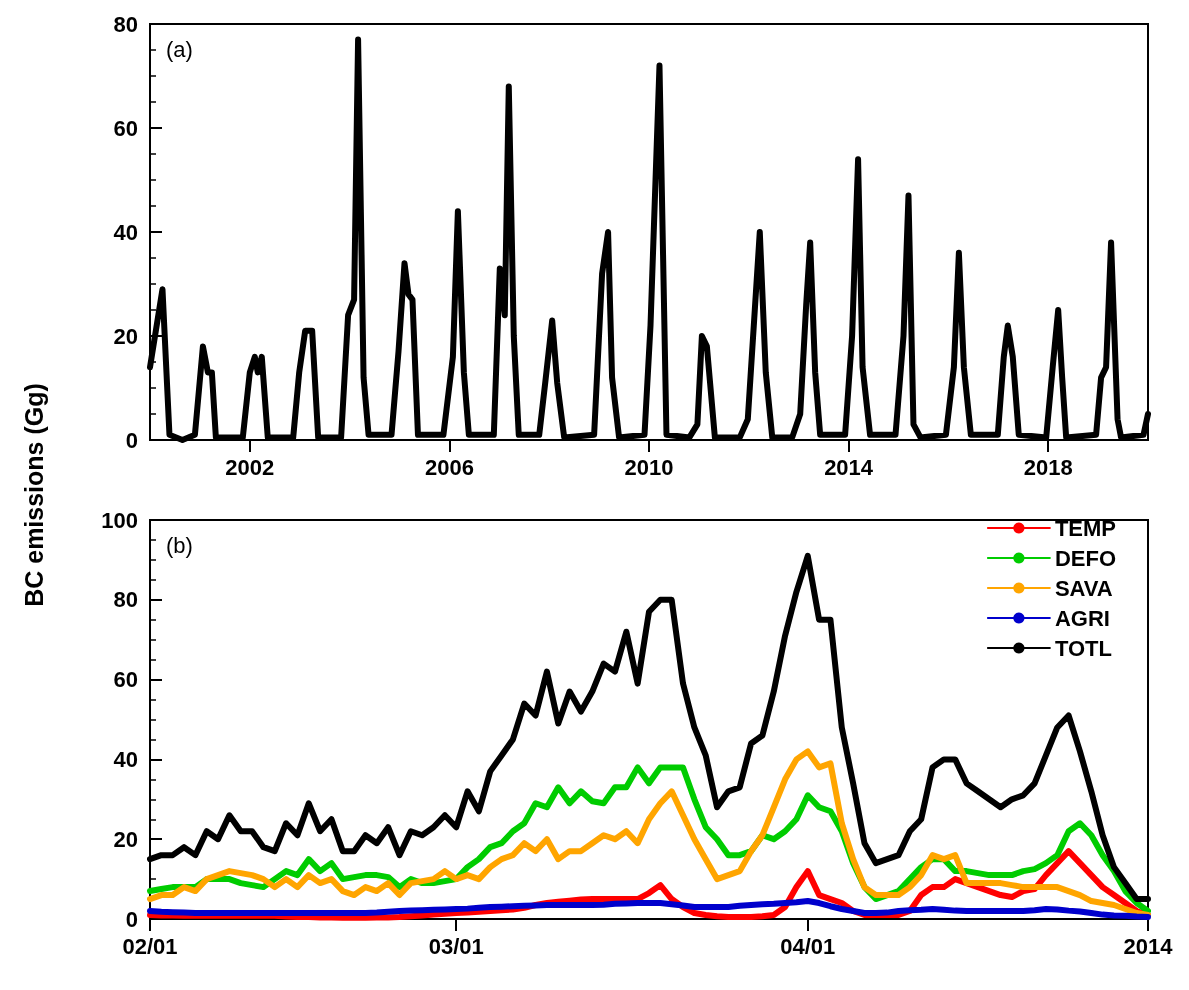 This screenshot has width=1189, height=990. What do you see at coordinates (449, 467) in the screenshot?
I see `x-tick-label: 2006` at bounding box center [449, 467].